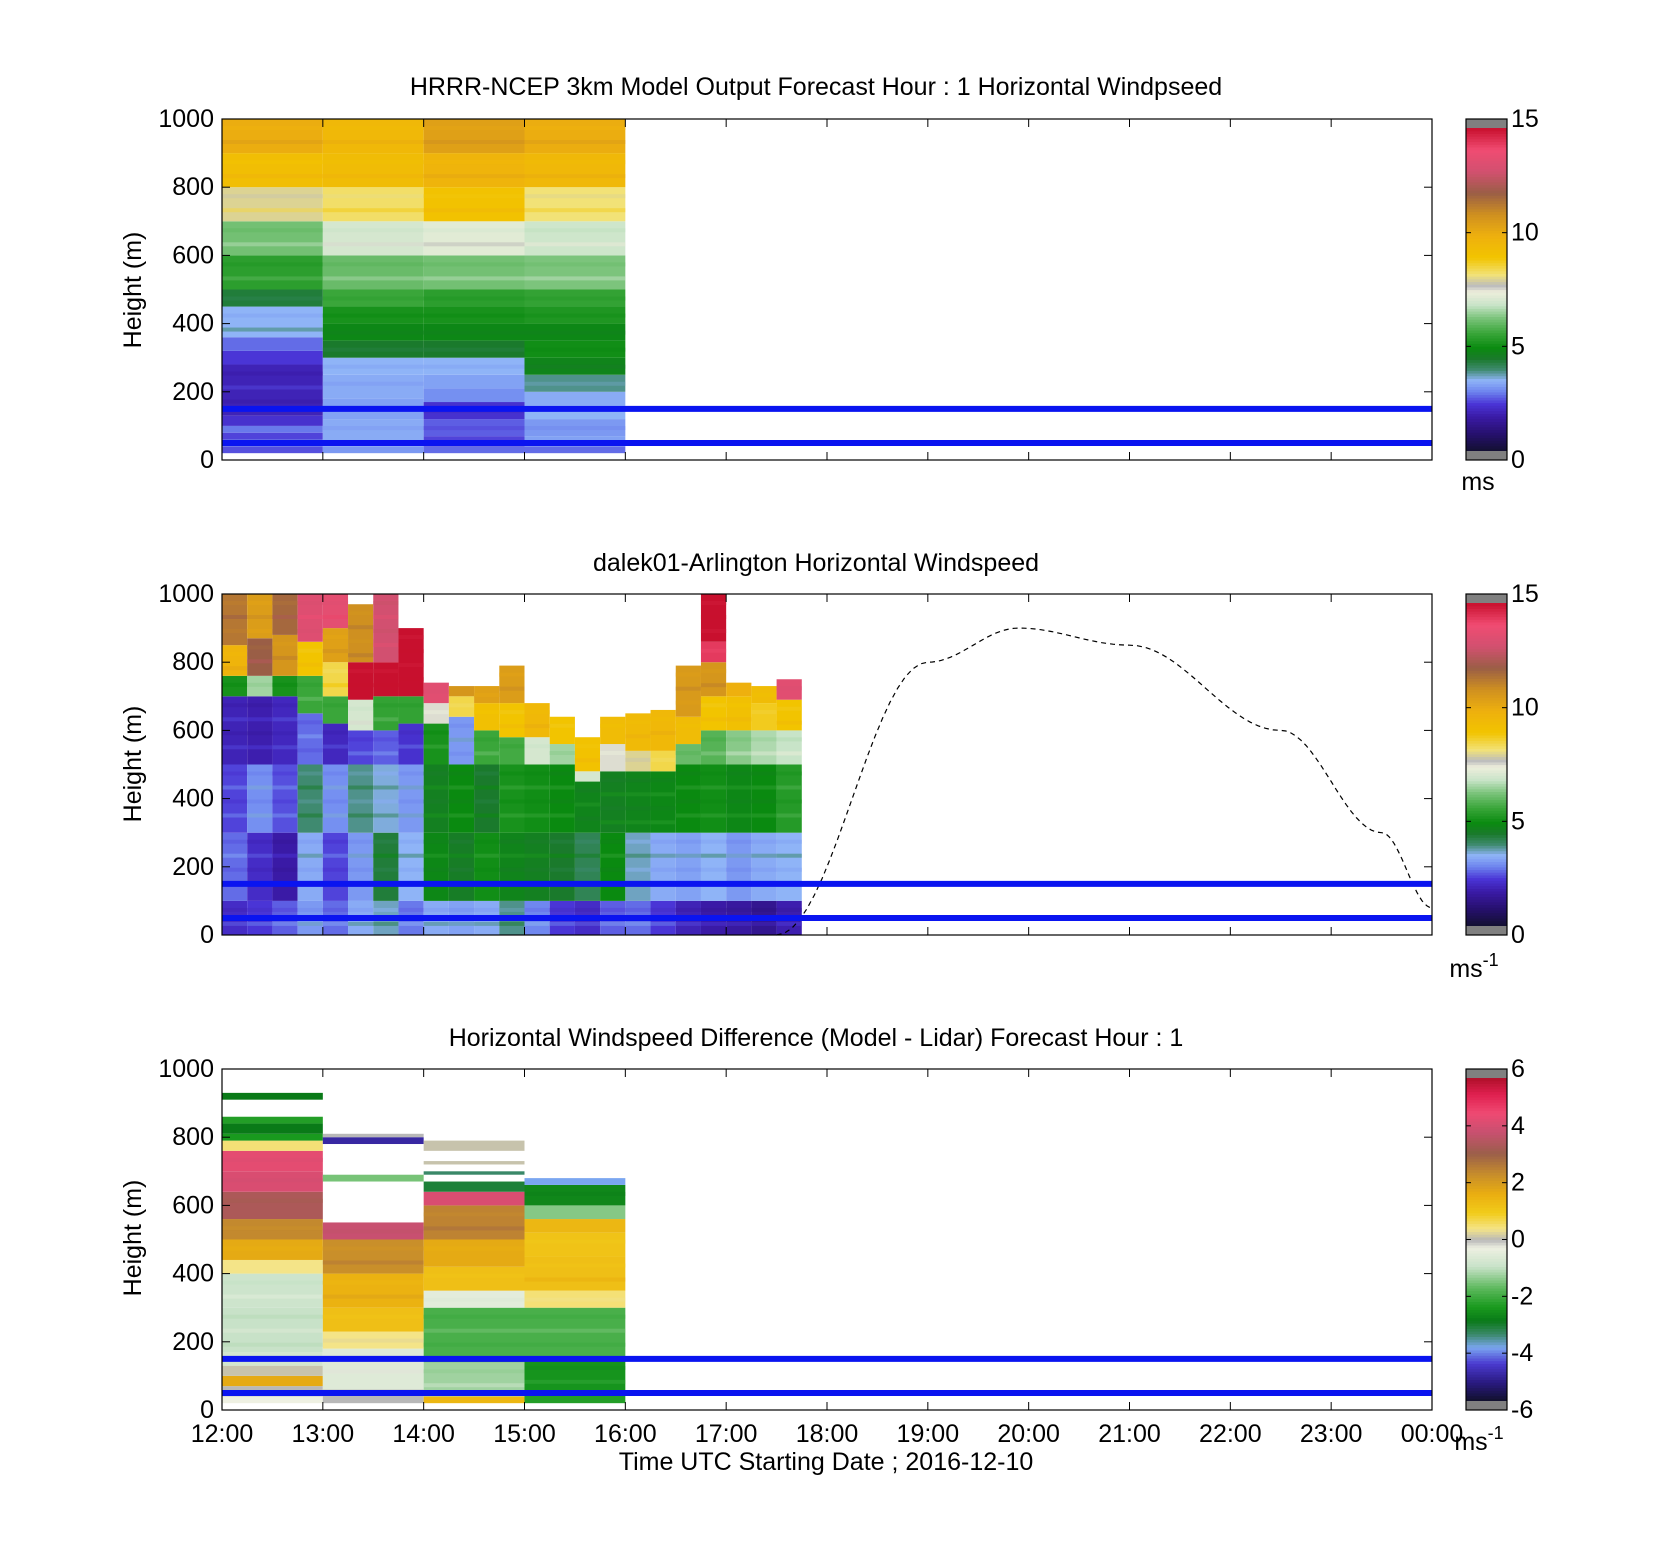  I want to click on y-tick-label: 1000, so click(186, 1069).